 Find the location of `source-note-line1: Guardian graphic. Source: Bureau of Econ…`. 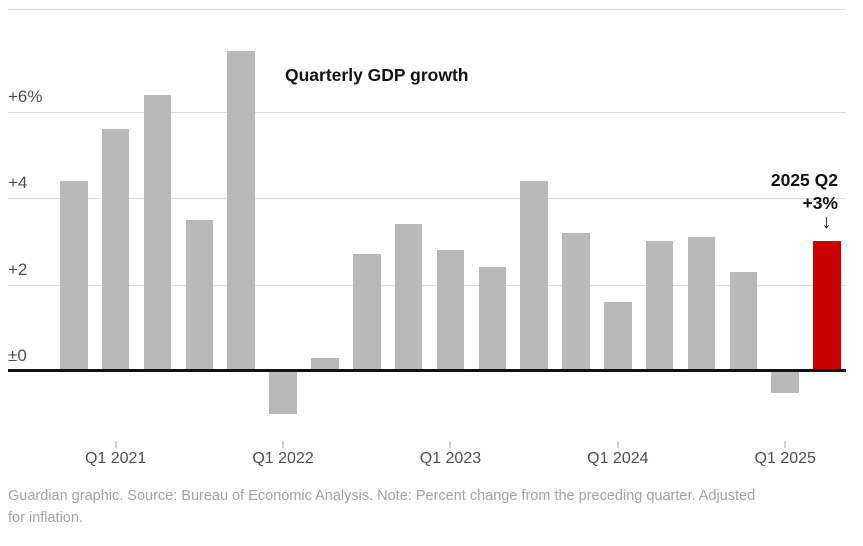

source-note-line1: Guardian graphic. Source: Bureau of Econ… is located at coordinates (382, 496).